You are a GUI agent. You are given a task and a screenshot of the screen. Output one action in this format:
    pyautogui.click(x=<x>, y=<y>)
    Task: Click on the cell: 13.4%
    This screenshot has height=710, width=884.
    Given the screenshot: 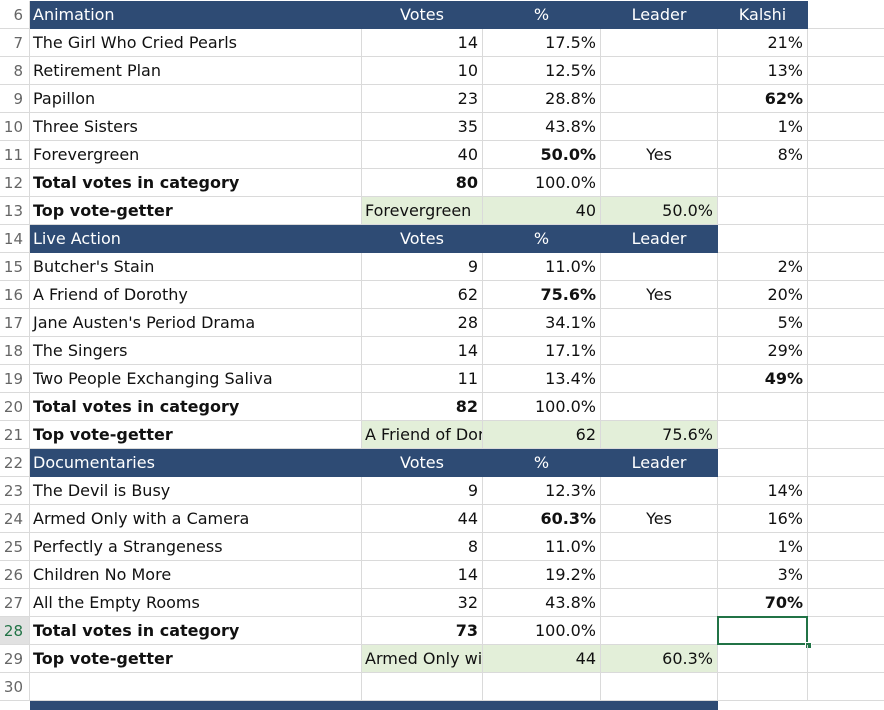 What is the action you would take?
    pyautogui.click(x=542, y=379)
    